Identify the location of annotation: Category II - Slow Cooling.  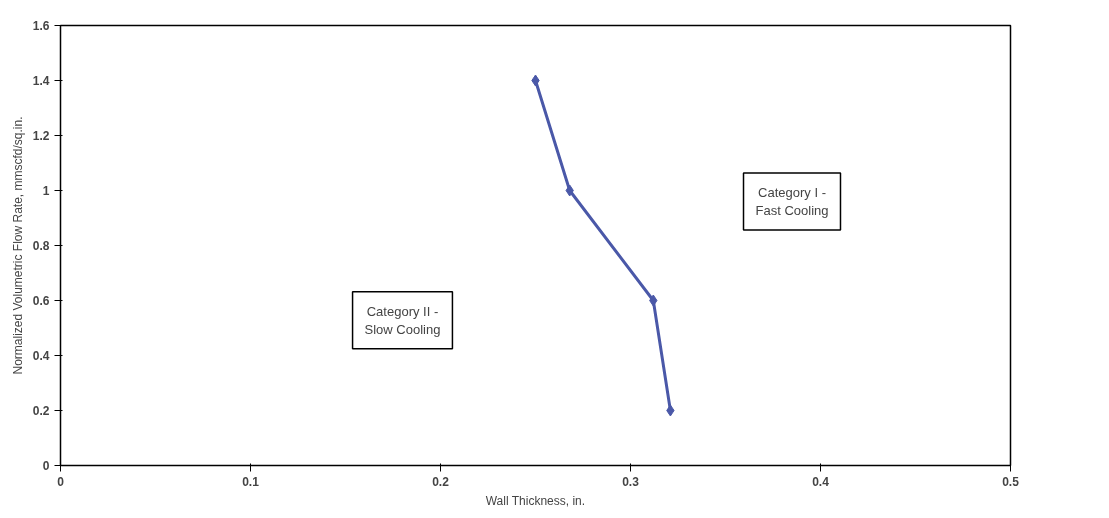
(402, 320).